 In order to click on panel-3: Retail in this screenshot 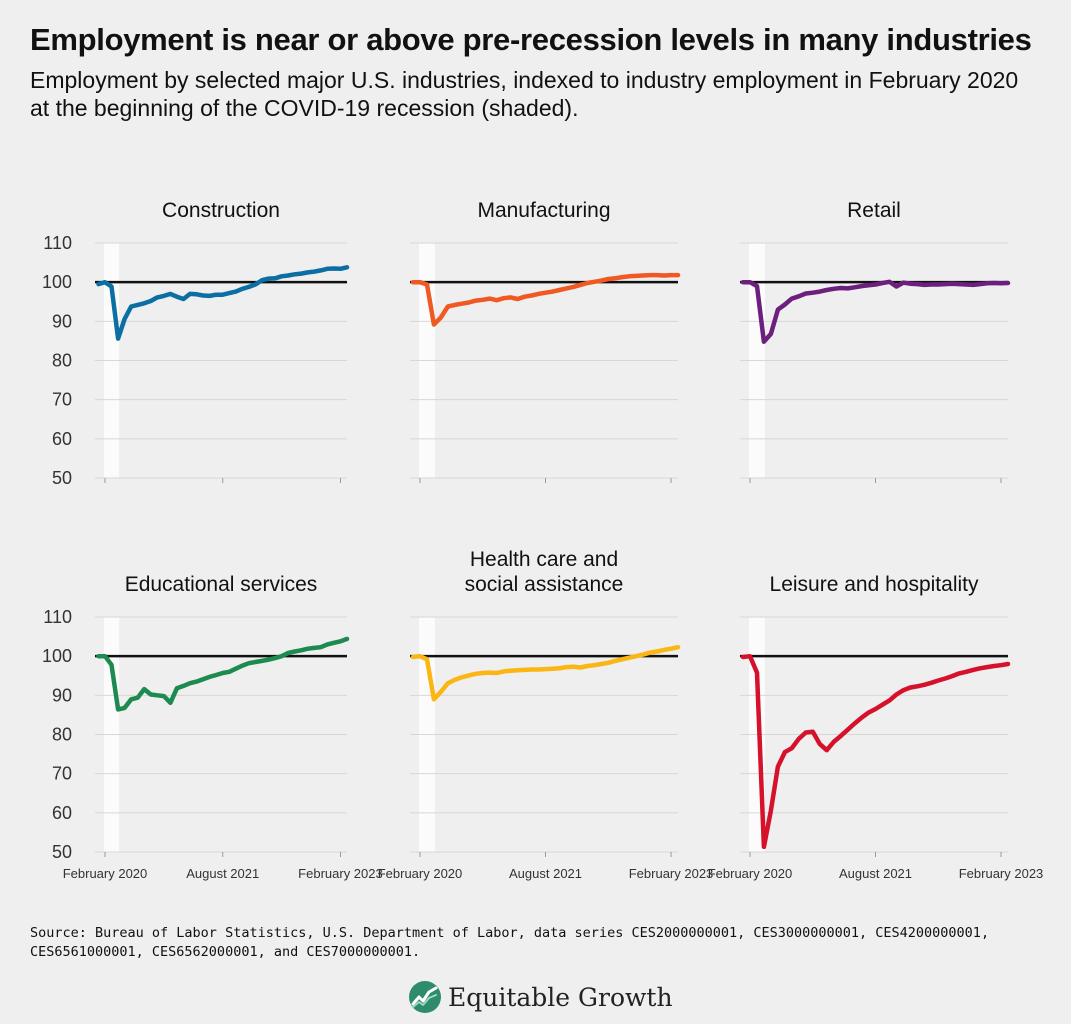, I will do `click(875, 341)`.